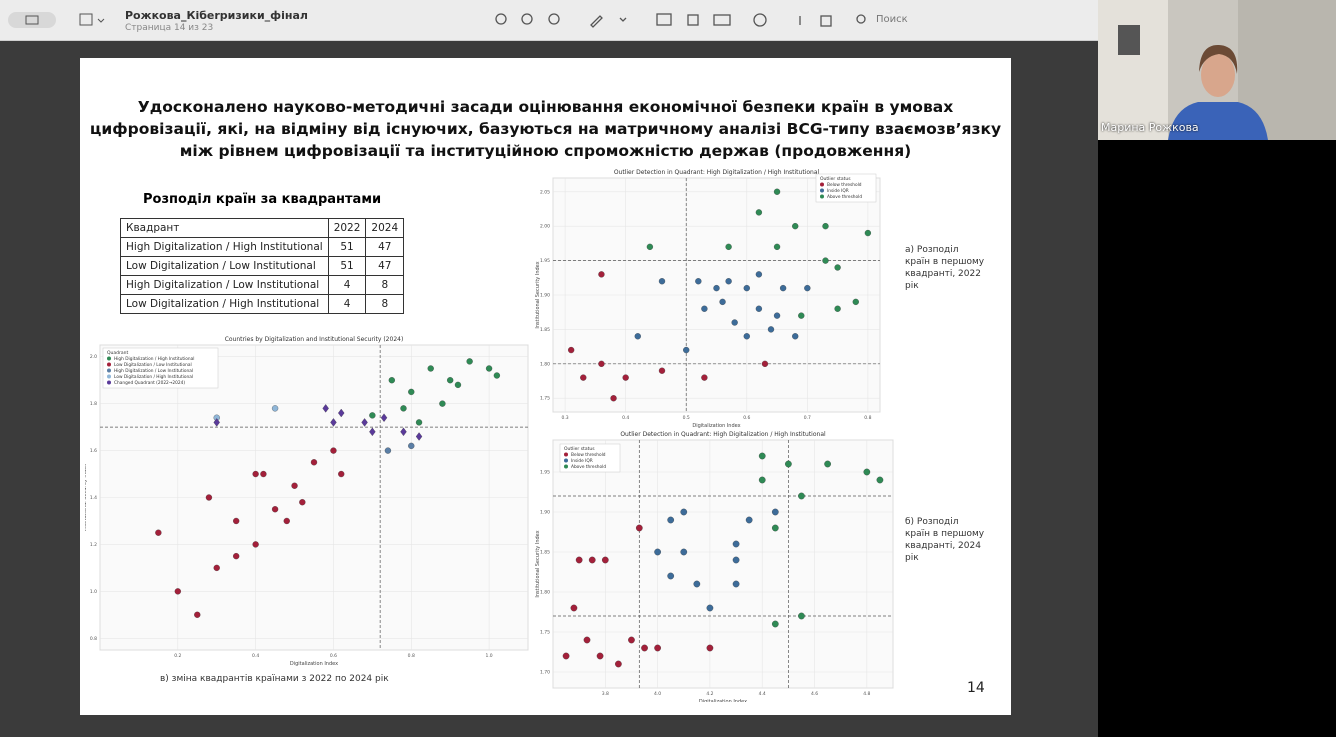 The height and width of the screenshot is (737, 1336). What do you see at coordinates (216, 15) in the screenshot?
I see `doc-title: Рожкова_Кібеrризики_фінал` at bounding box center [216, 15].